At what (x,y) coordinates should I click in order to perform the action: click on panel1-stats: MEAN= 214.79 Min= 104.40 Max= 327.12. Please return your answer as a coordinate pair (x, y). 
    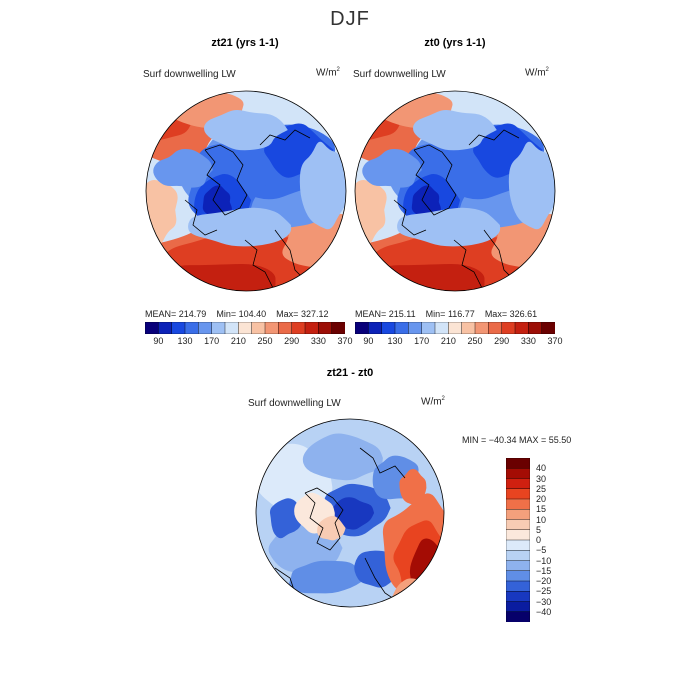
    Looking at the image, I should click on (237, 314).